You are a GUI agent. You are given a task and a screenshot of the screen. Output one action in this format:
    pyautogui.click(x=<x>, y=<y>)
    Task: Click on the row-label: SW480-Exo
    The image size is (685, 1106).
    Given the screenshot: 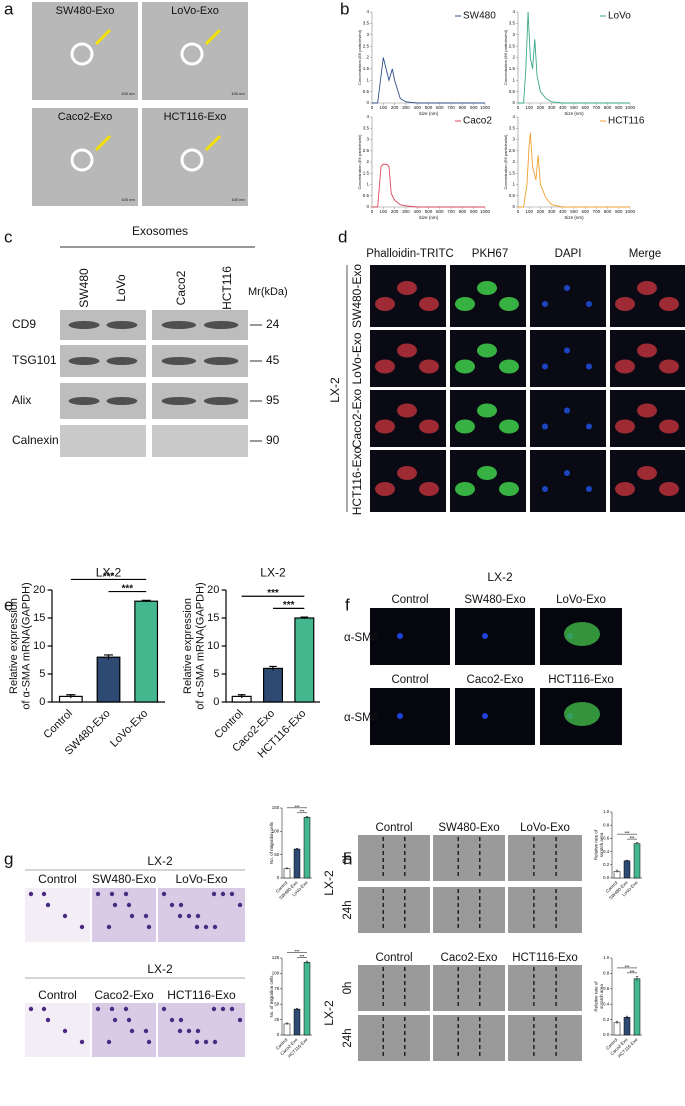 What is the action you would take?
    pyautogui.click(x=357, y=296)
    